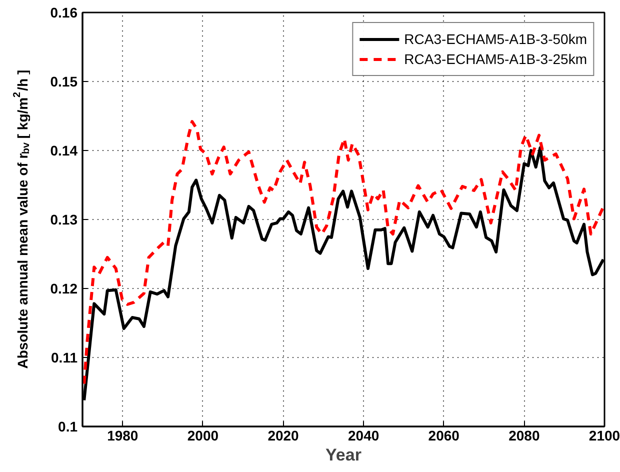 Image resolution: width=620 pixels, height=472 pixels. I want to click on legend-label: RCA3-ECHAM5-A1B-3-25km, so click(495, 59).